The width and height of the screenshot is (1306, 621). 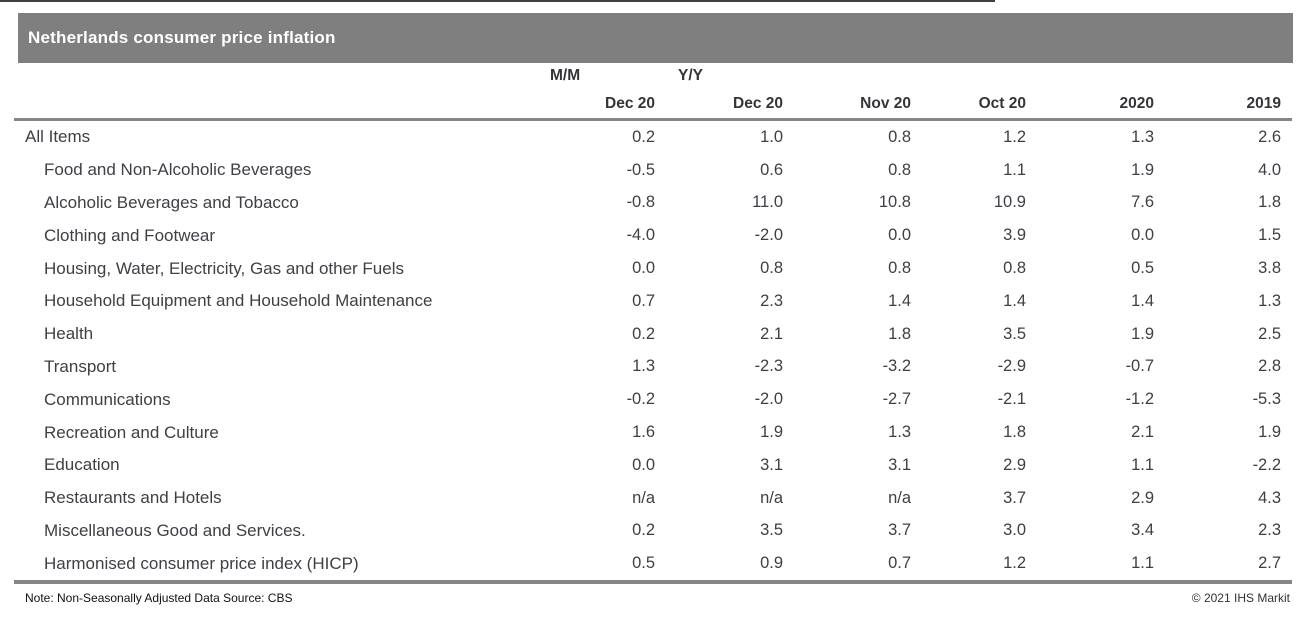 What do you see at coordinates (653, 582) in the screenshot?
I see `bottom-rule` at bounding box center [653, 582].